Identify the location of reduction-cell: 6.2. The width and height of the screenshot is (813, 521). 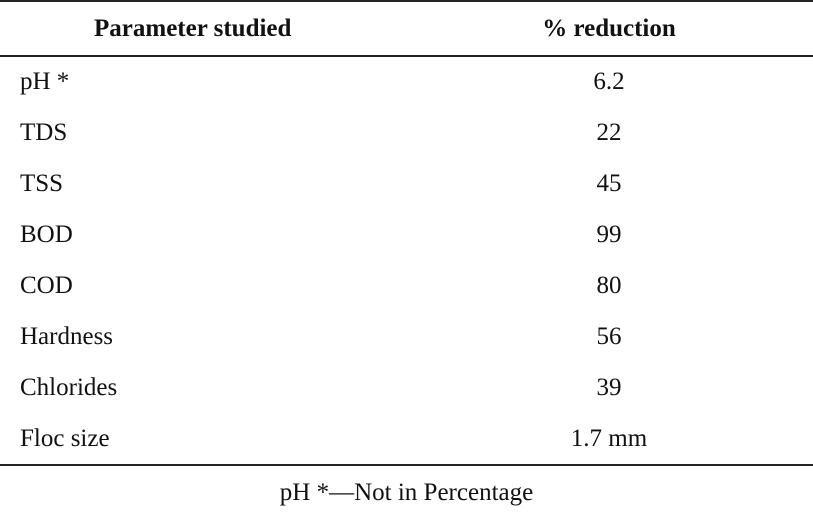
(609, 82).